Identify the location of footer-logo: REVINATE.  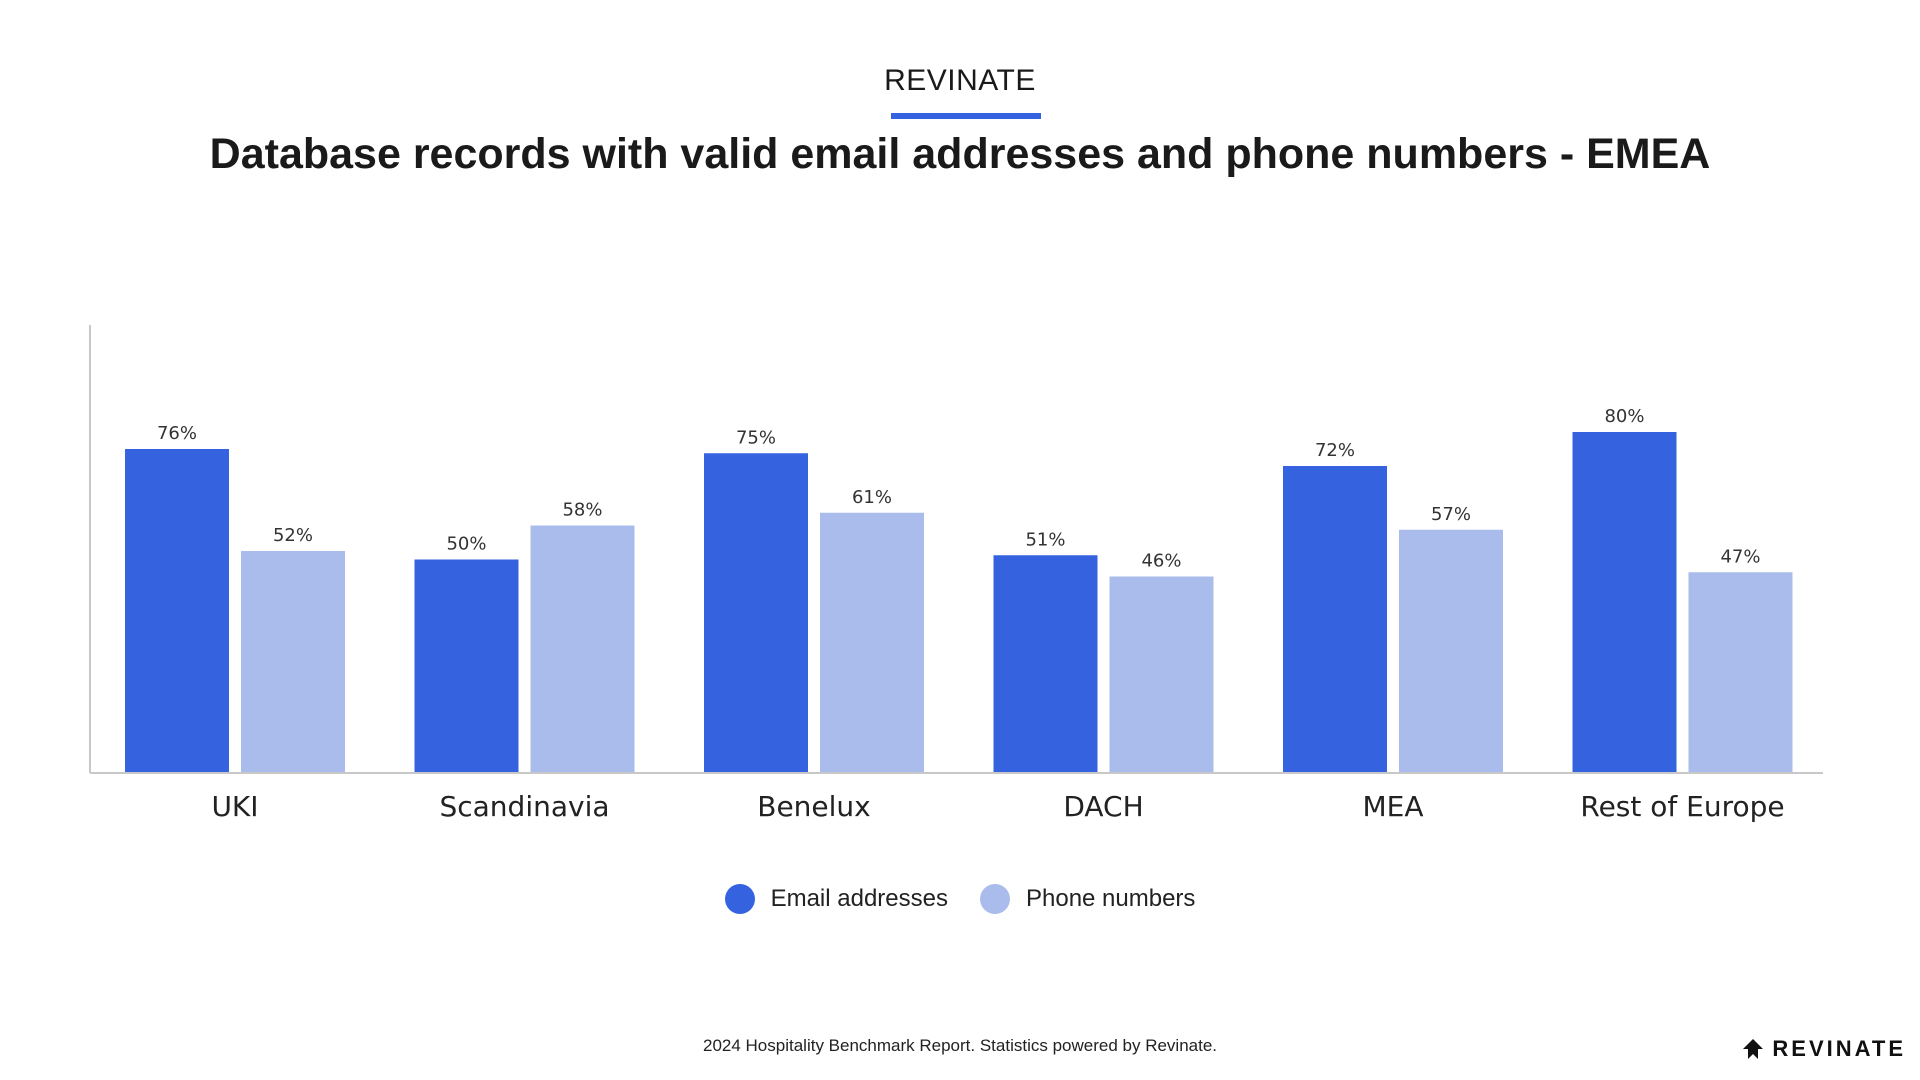
(1824, 1049).